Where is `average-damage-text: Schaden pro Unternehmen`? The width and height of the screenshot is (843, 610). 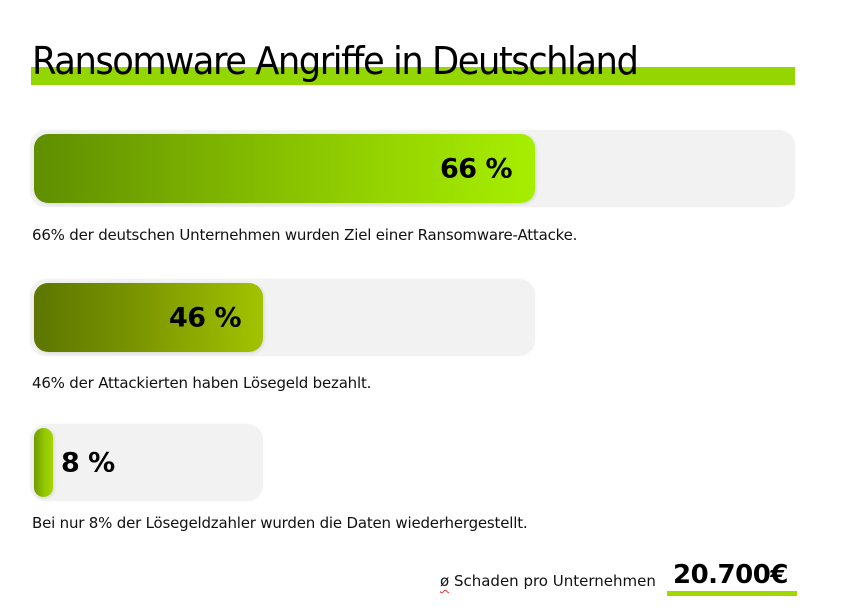
average-damage-text: Schaden pro Unternehmen is located at coordinates (552, 581).